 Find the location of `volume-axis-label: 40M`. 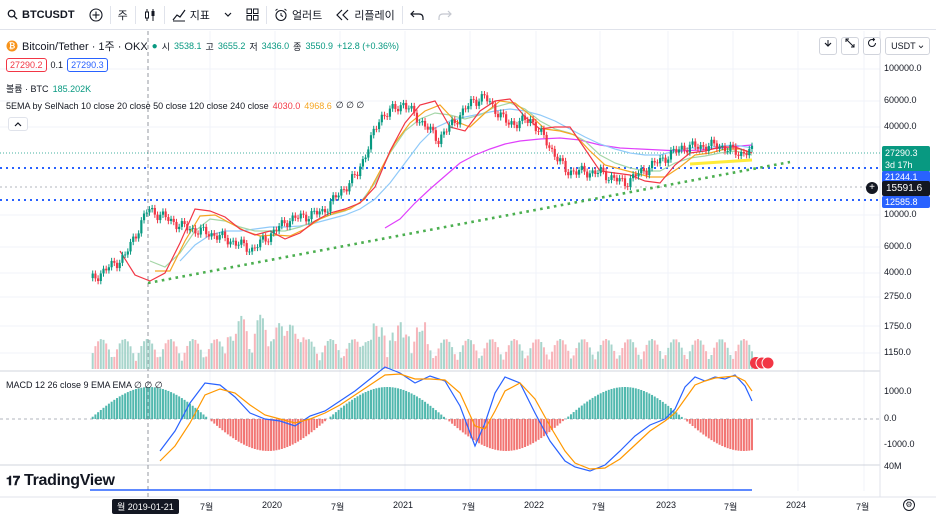

volume-axis-label: 40M is located at coordinates (893, 466).